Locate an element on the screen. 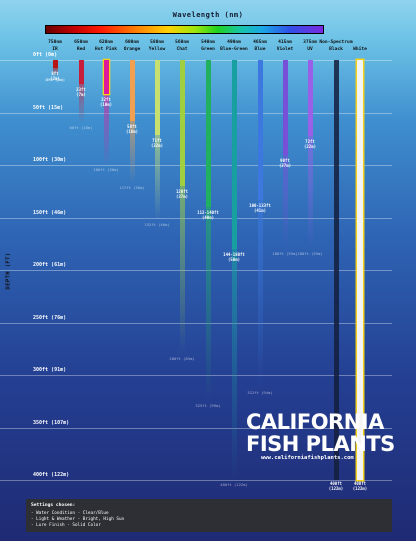  fade-depth-label: 60ft (18m) is located at coordinates (81, 127).